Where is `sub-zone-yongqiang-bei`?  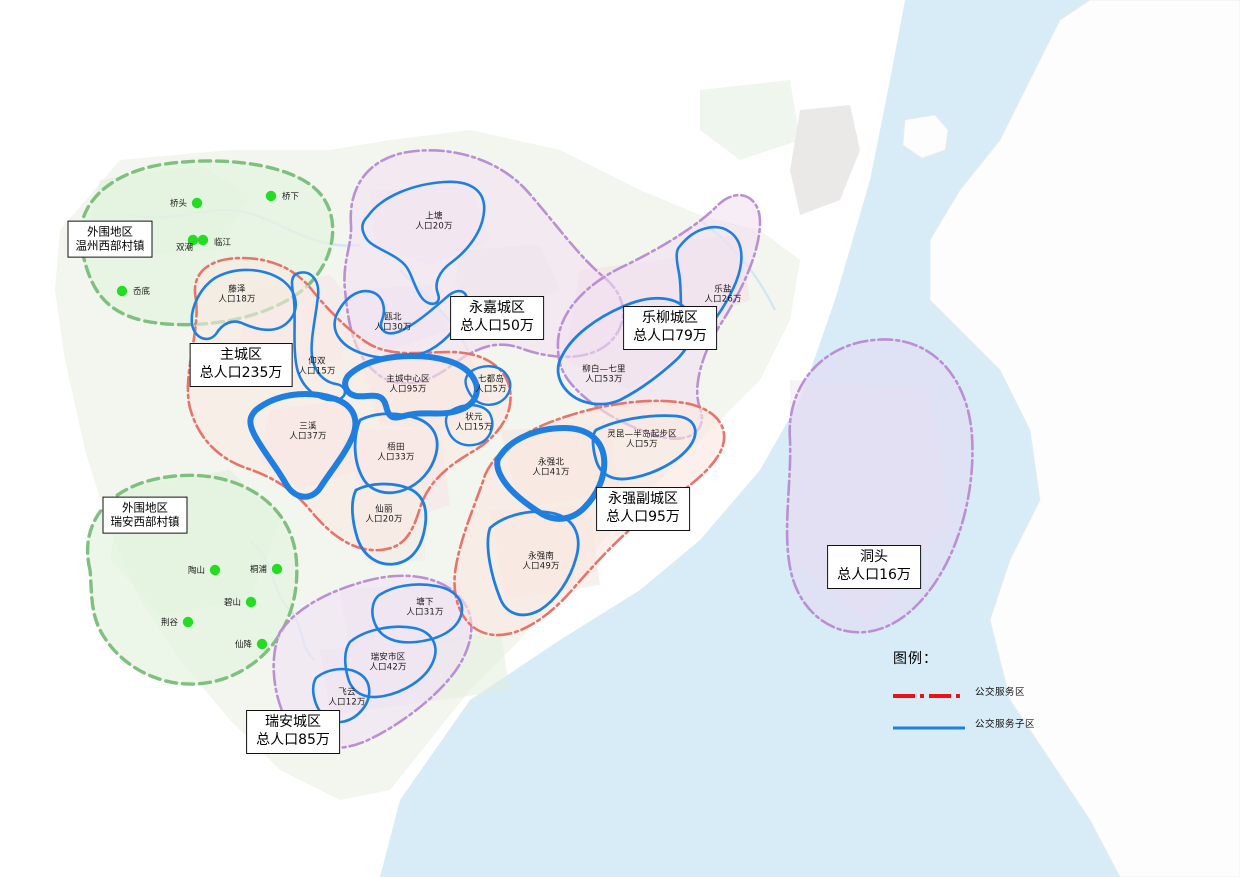 sub-zone-yongqiang-bei is located at coordinates (551, 473).